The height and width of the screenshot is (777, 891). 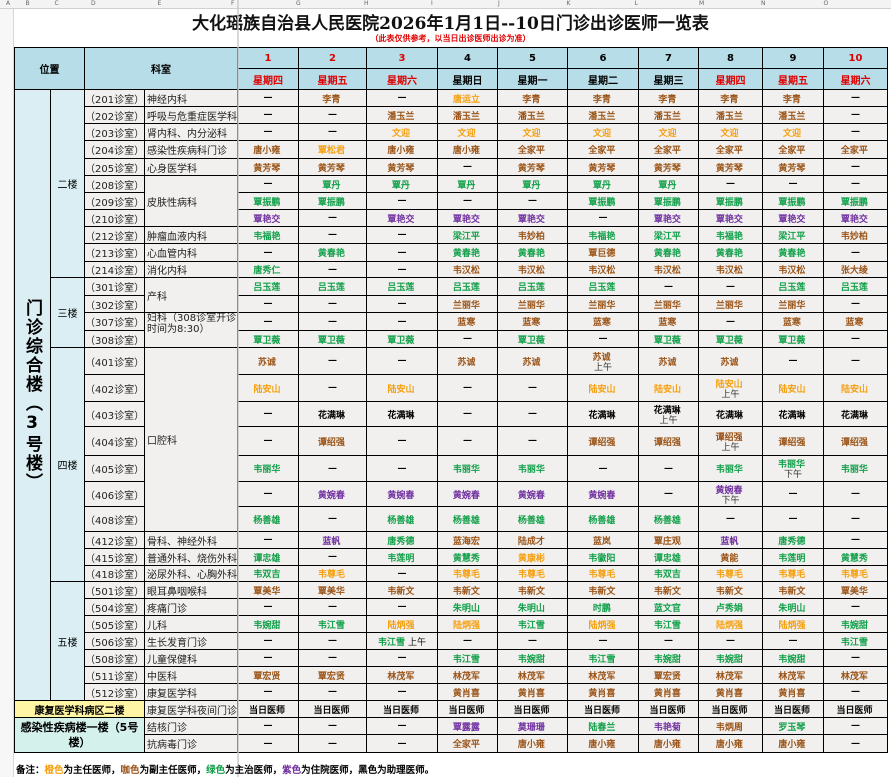 I want to click on doctor-cell: 谭忠雄|g, so click(x=668, y=557).